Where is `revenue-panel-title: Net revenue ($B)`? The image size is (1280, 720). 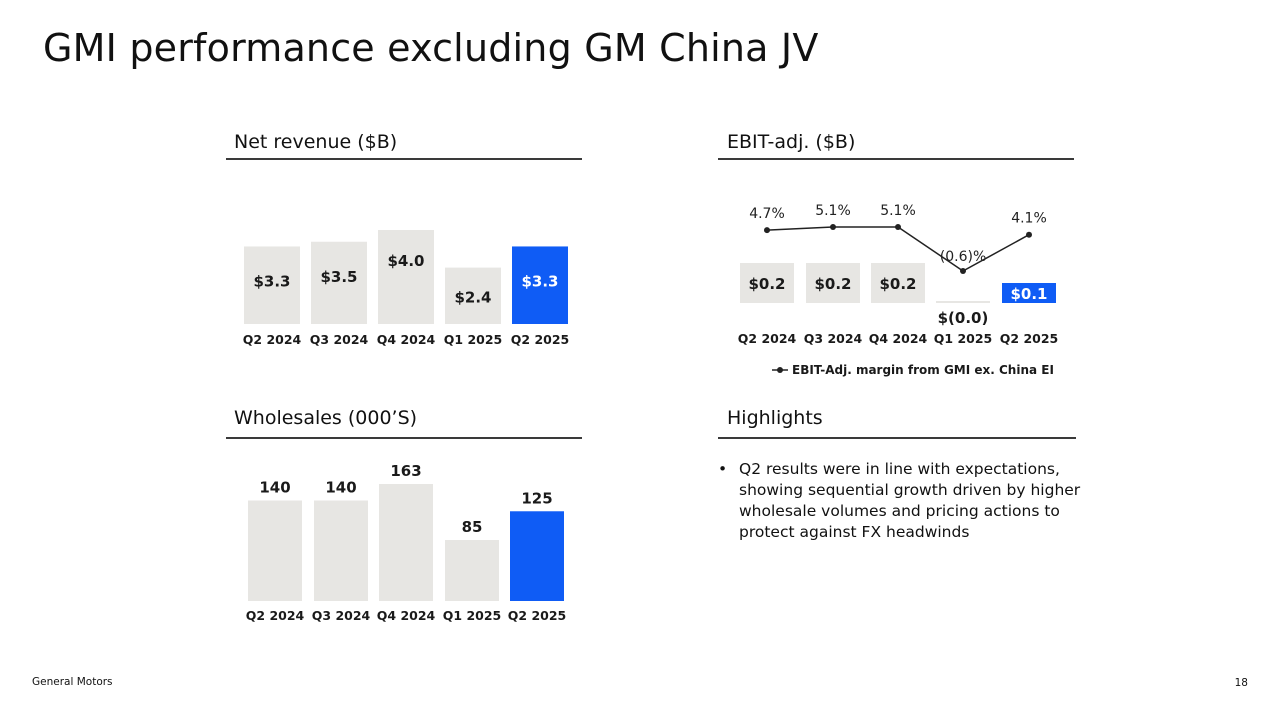 revenue-panel-title: Net revenue ($B) is located at coordinates (316, 142).